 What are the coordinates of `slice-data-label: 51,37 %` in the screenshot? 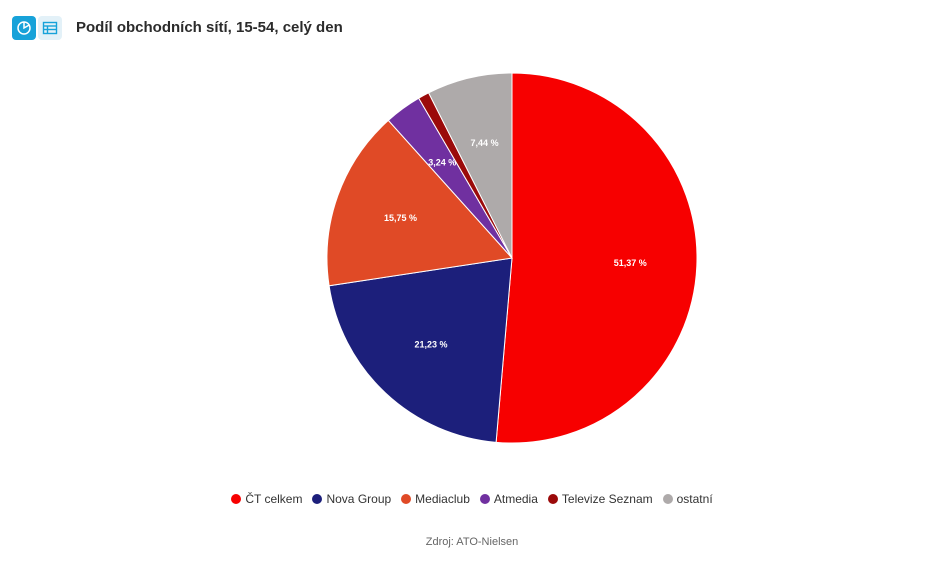 It's located at (630, 263).